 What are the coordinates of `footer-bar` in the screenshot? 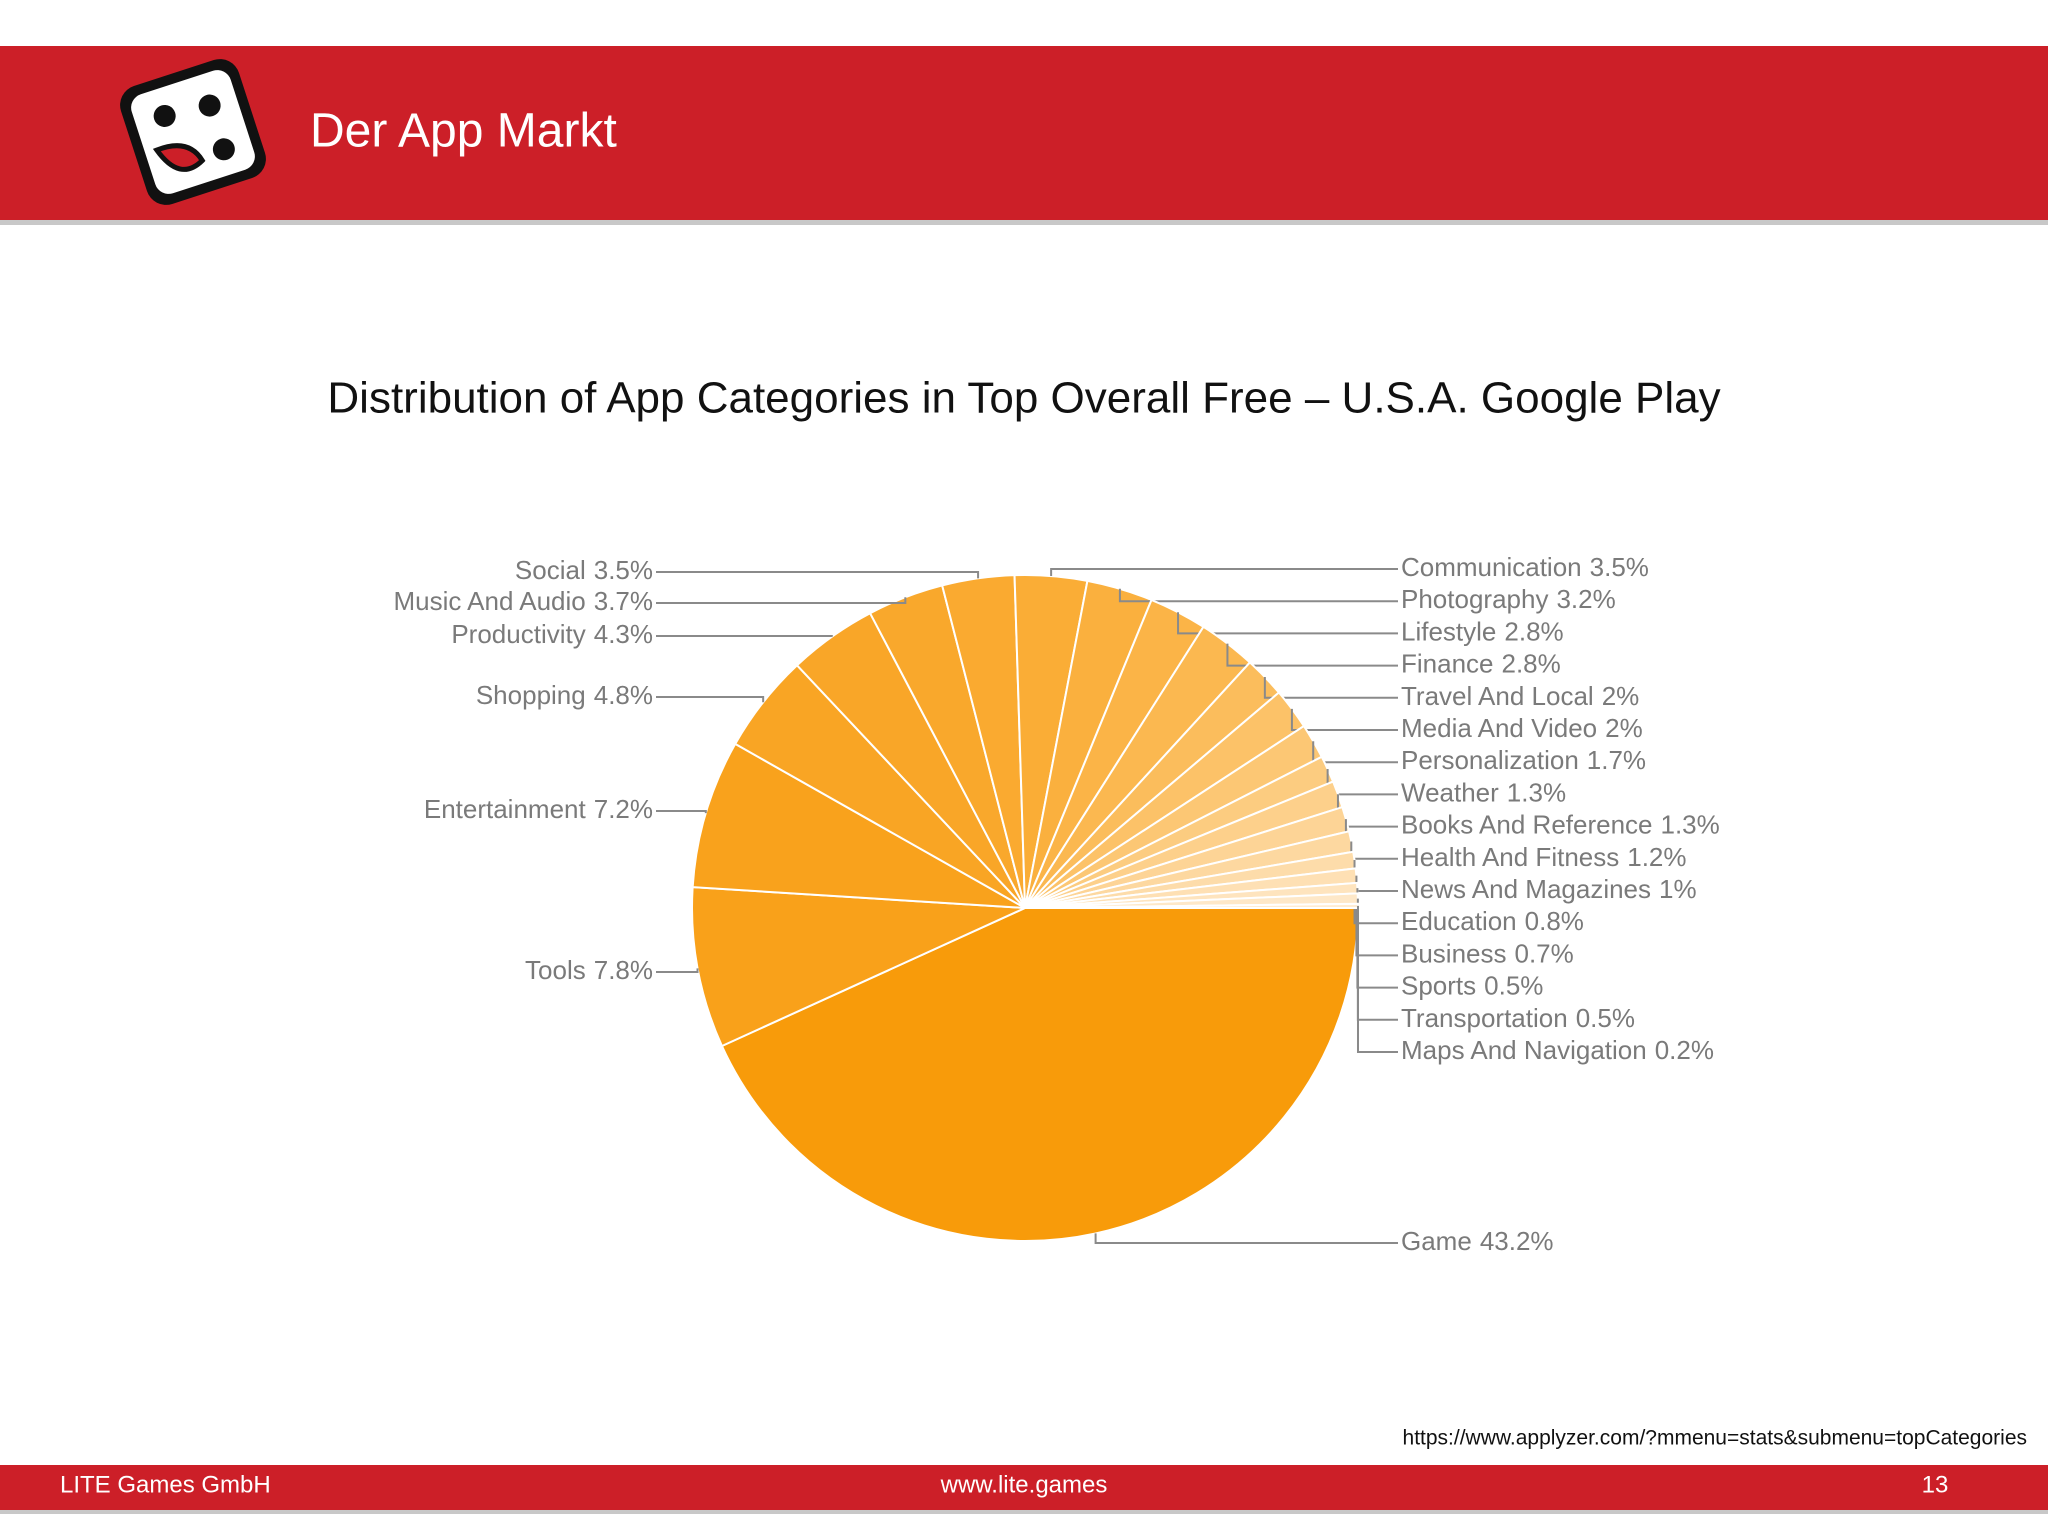 It's located at (1024, 1487).